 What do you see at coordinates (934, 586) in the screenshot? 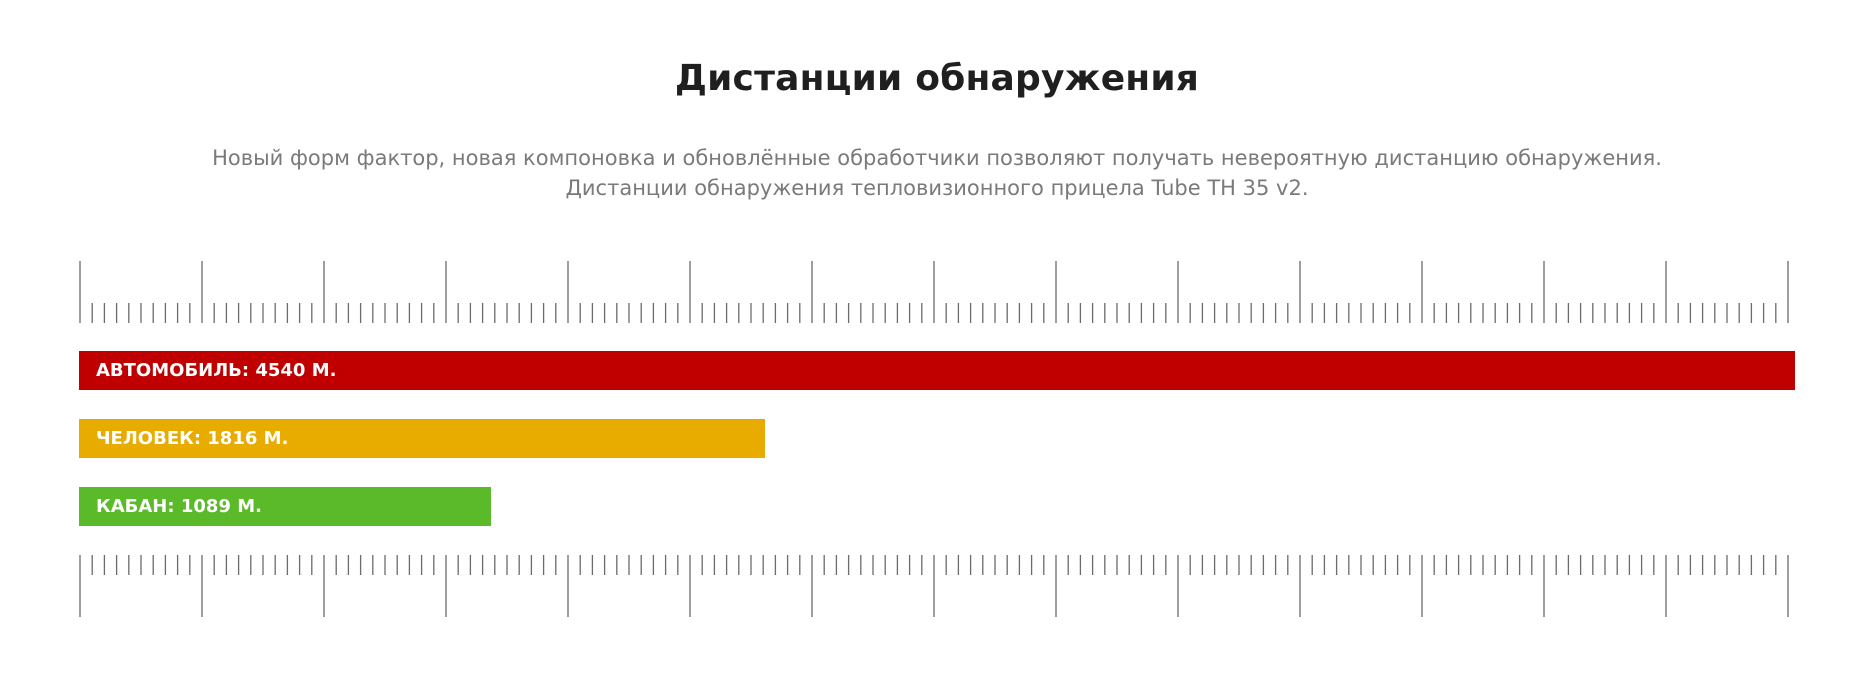
I see `ruler-bottom` at bounding box center [934, 586].